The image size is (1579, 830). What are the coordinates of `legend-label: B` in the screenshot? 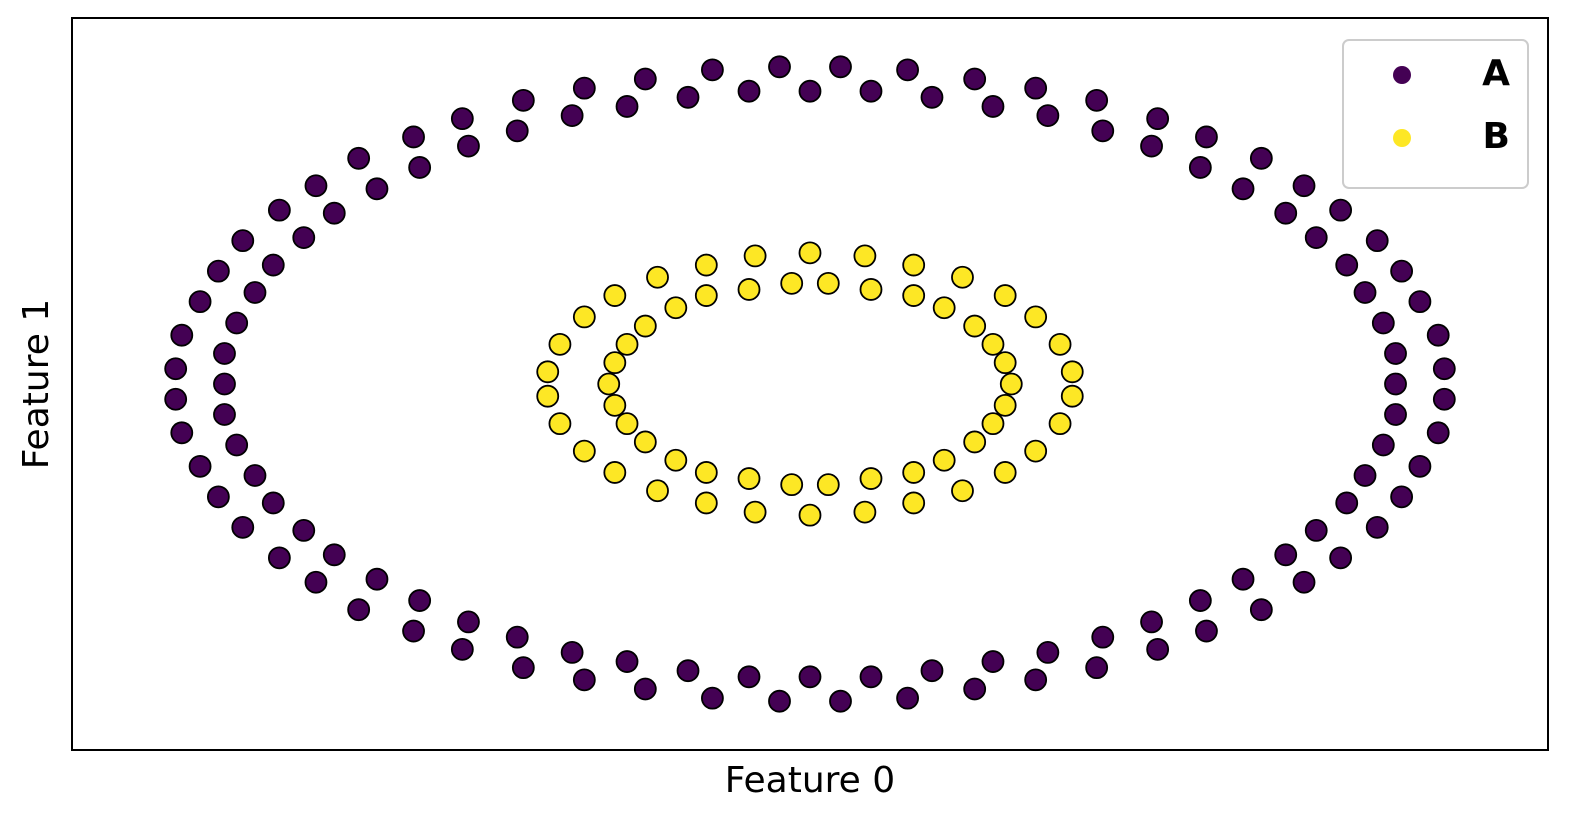 It's located at (1496, 136).